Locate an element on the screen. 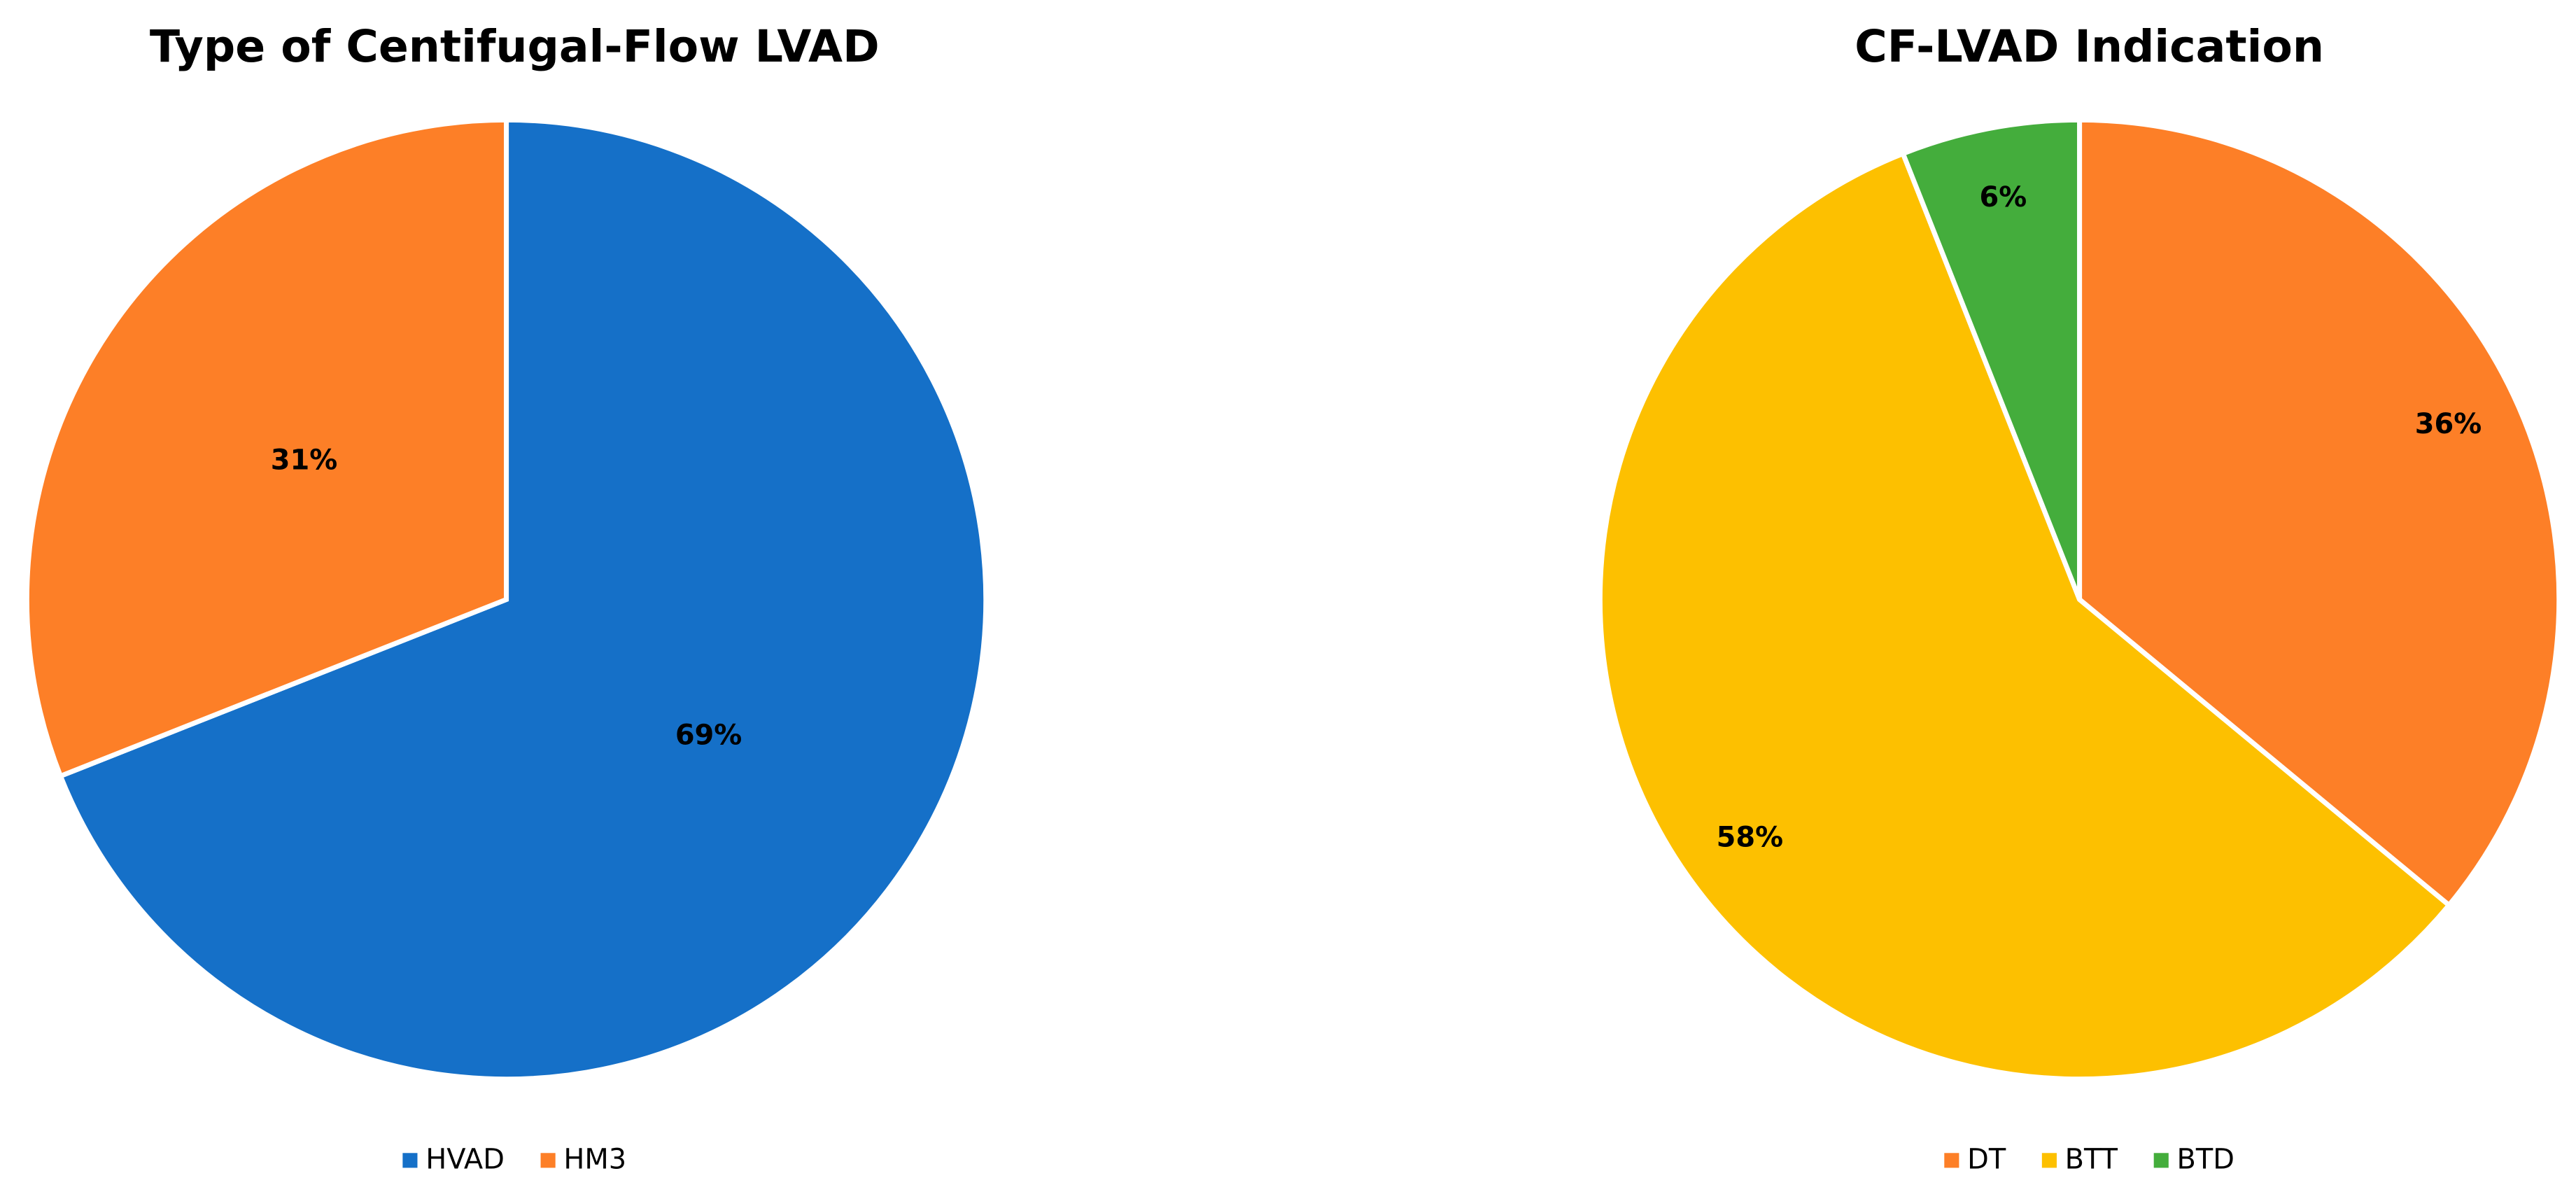  data-label: 58% is located at coordinates (1750, 837).